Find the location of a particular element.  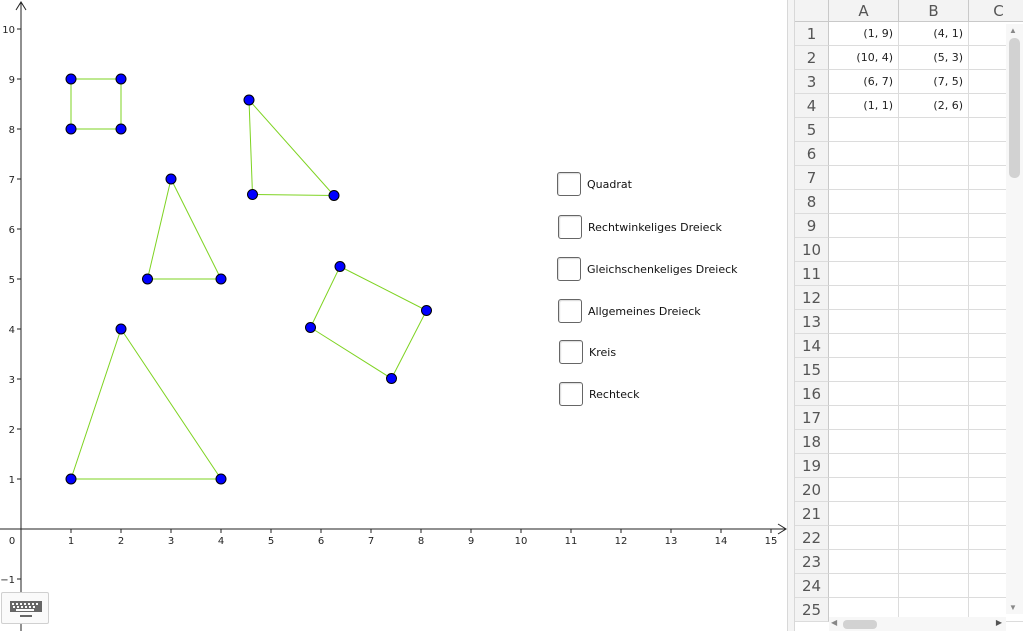

horizontal-scroll-thumb is located at coordinates (860, 624).